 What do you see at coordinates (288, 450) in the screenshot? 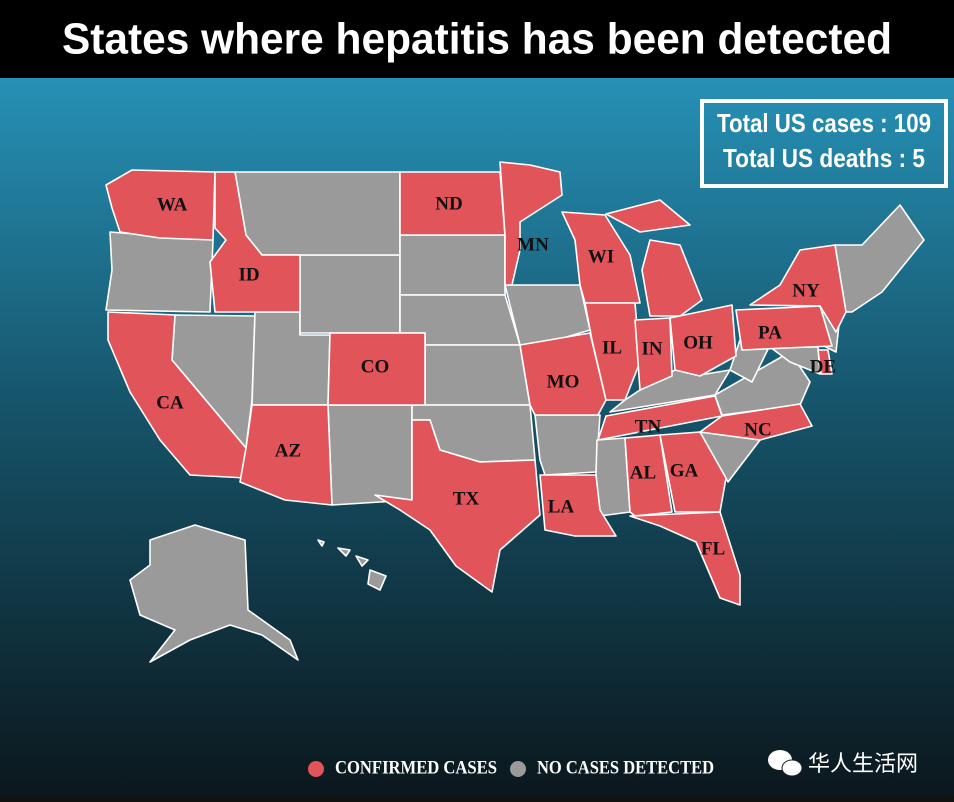
I see `state-label: AZ` at bounding box center [288, 450].